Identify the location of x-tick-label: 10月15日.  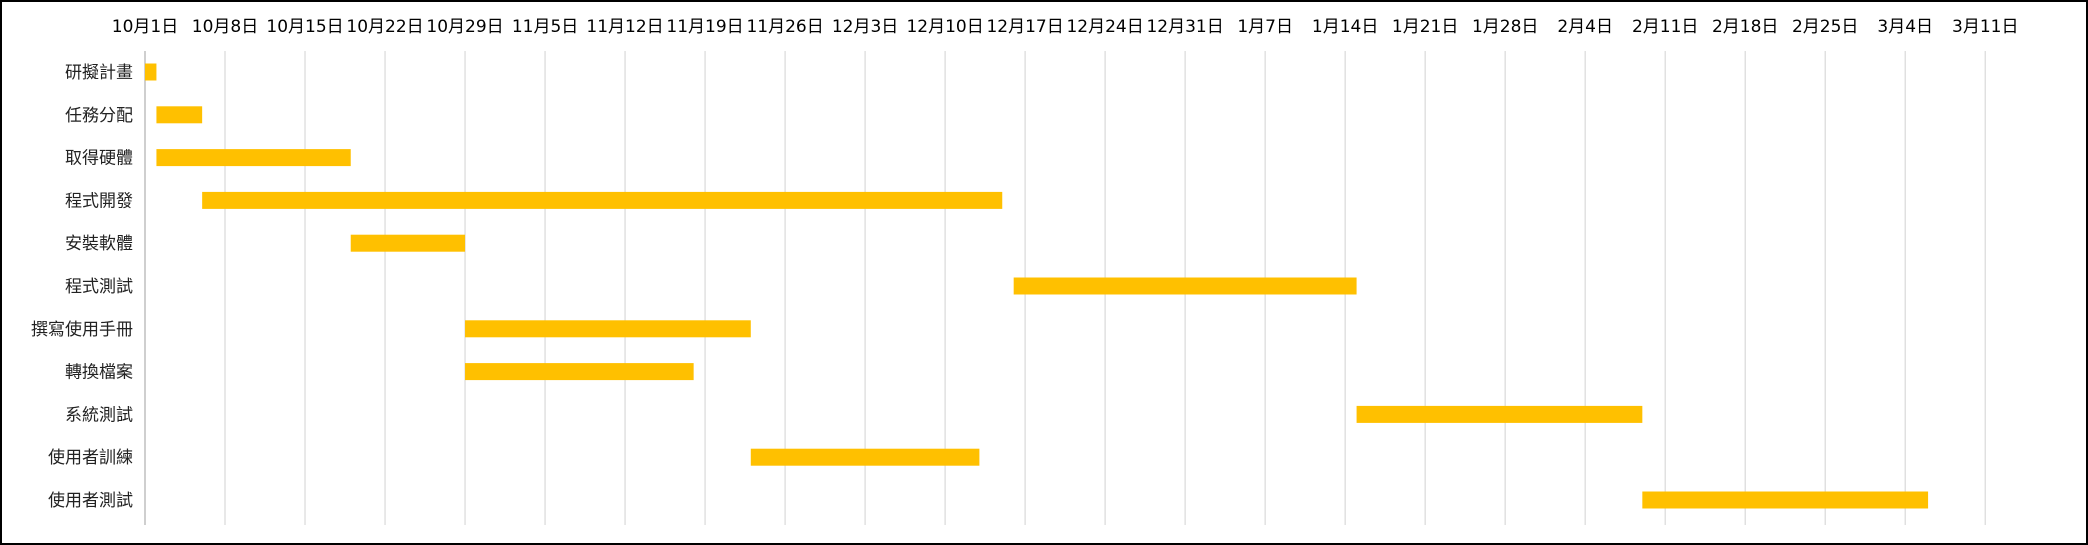
(304, 27).